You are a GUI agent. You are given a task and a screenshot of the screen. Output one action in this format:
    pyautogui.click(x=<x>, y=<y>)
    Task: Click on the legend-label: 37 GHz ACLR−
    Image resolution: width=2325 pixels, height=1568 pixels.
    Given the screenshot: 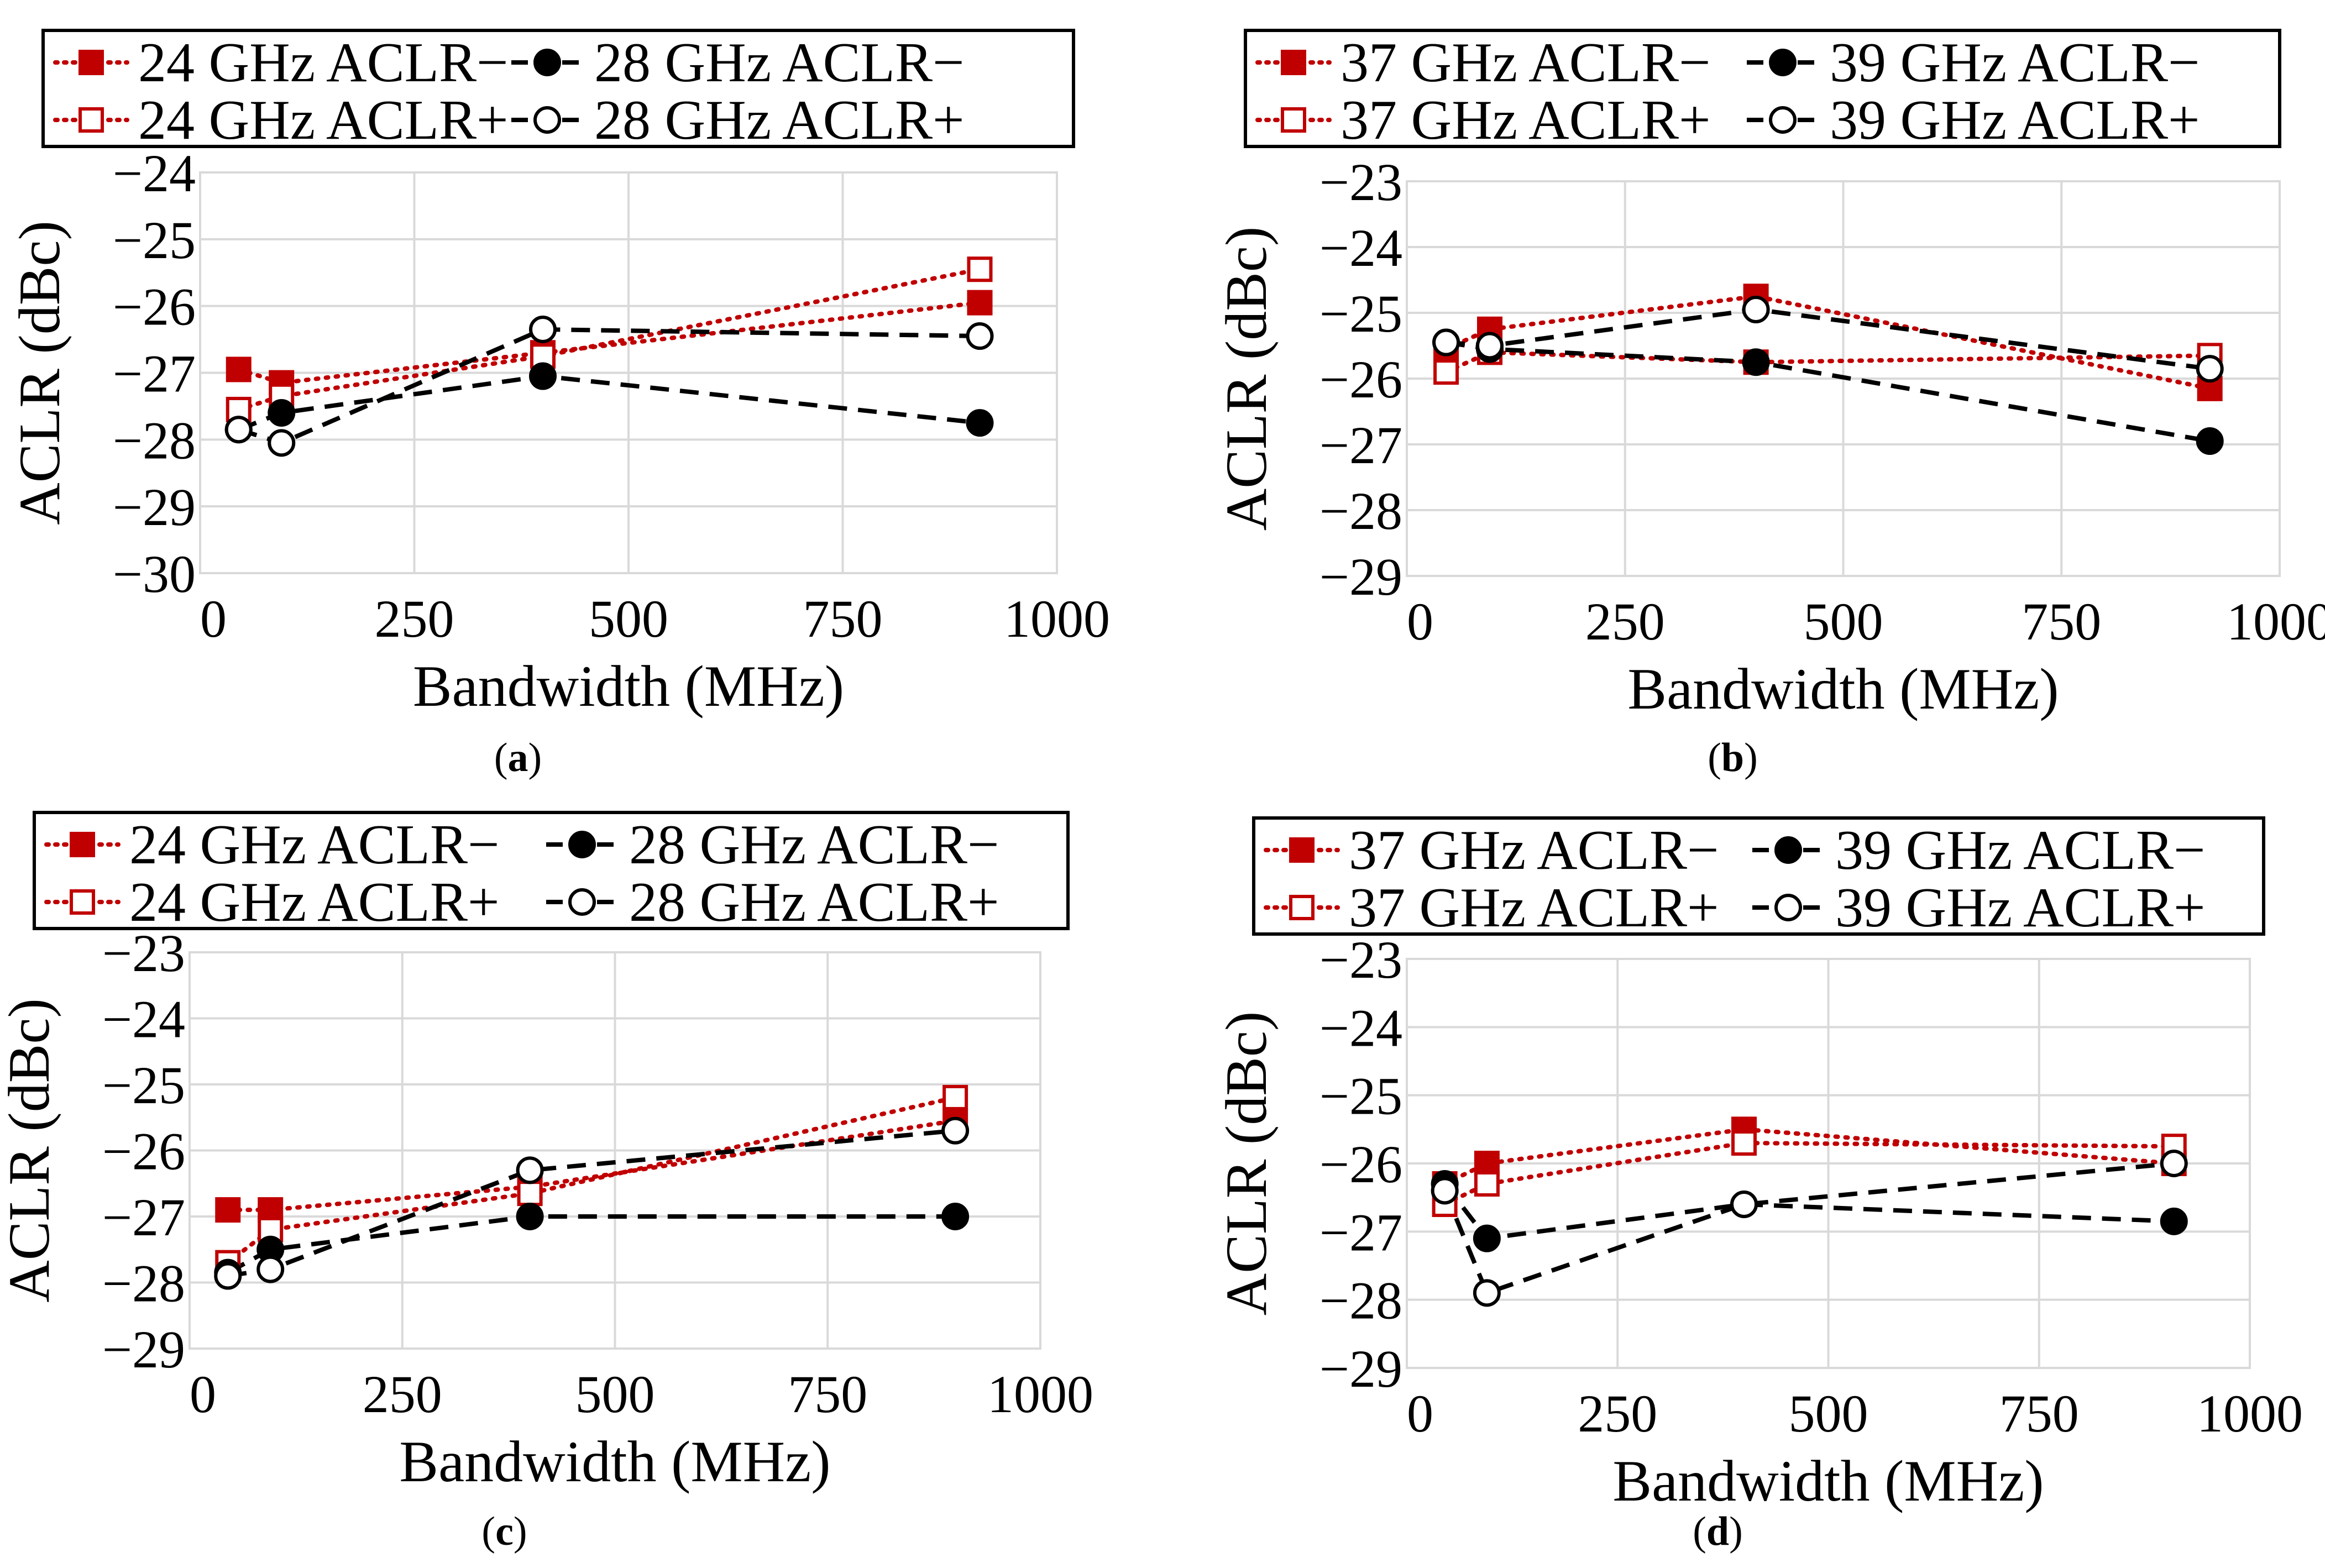 What is the action you would take?
    pyautogui.click(x=1525, y=63)
    